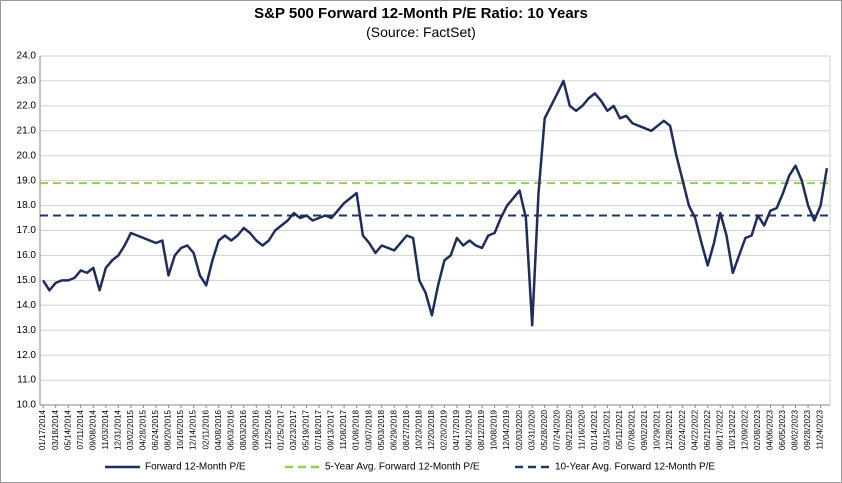 The image size is (842, 483). I want to click on x-tick-label: 09/30/2016, so click(255, 429).